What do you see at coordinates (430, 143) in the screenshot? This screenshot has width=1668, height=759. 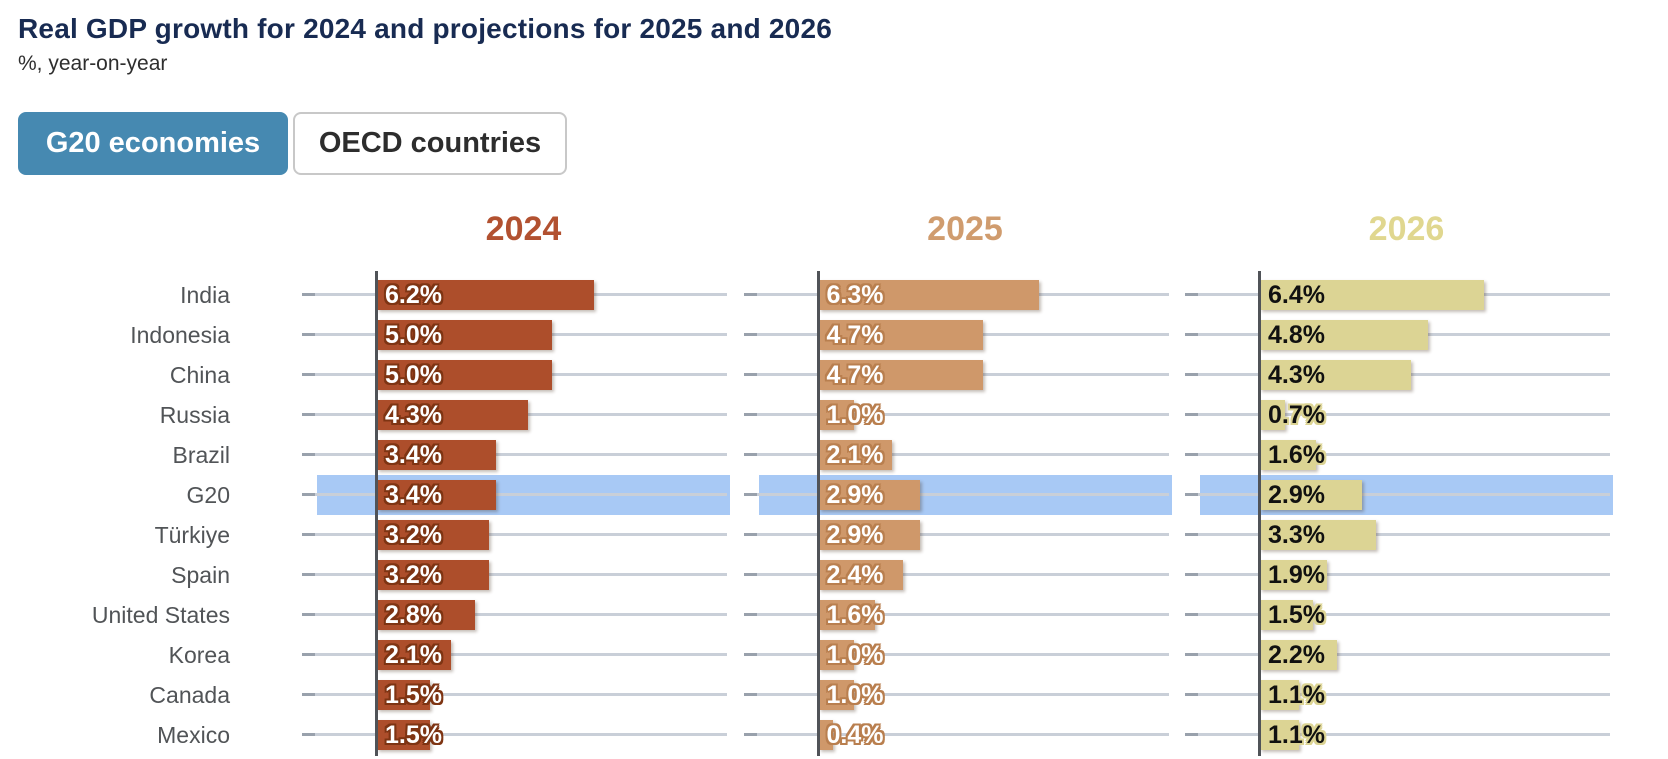 I see `toggle-oecd-countries: OECD countries` at bounding box center [430, 143].